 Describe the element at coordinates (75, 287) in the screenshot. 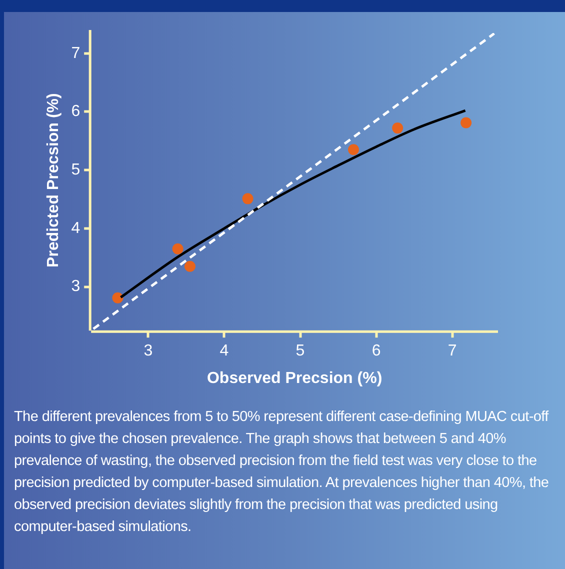

I see `y-tick-label: 3` at that location.